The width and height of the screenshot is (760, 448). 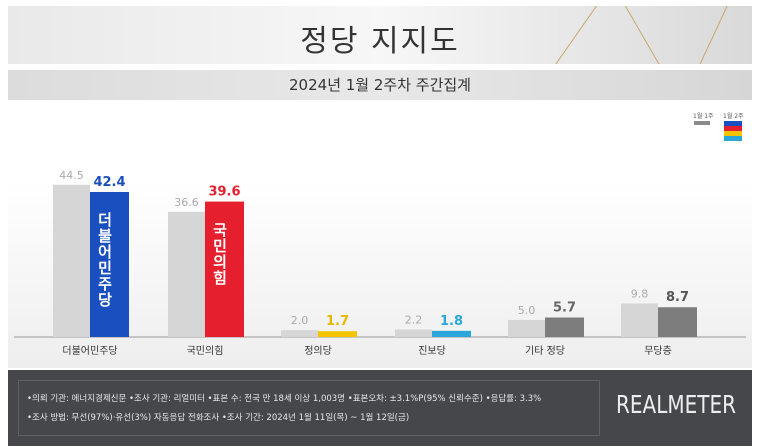 What do you see at coordinates (380, 85) in the screenshot?
I see `subtitle: 2024년 1월 2주차 주간집계` at bounding box center [380, 85].